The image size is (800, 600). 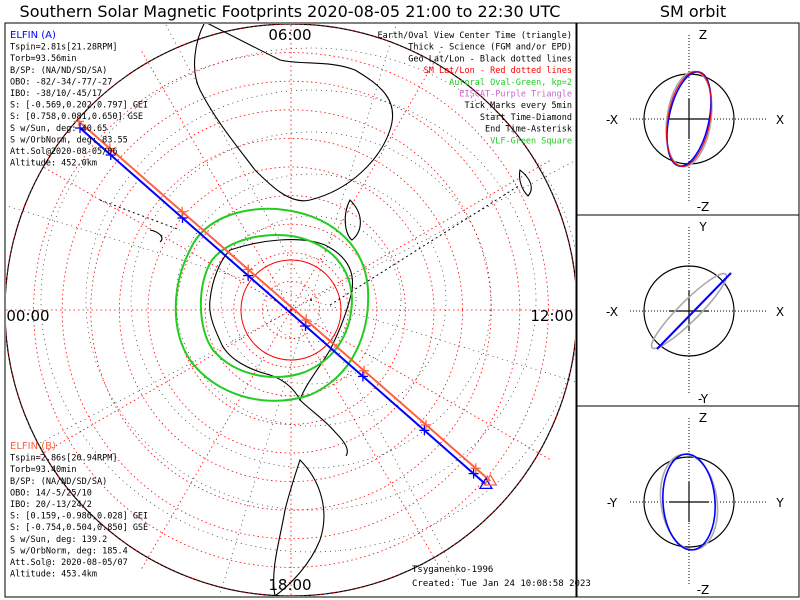 I want to click on info-line: S w/Sun, deg: 40.65, so click(x=58, y=129).